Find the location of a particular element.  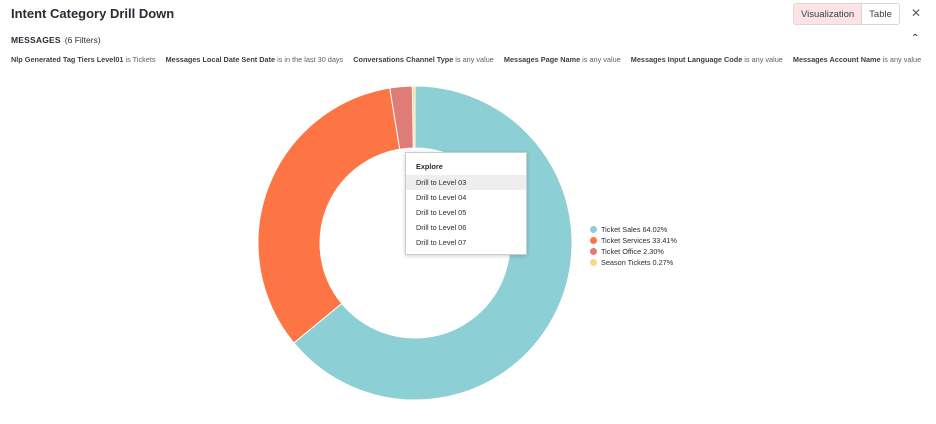

menu-item-drill-level-05: Drill to Level 05 is located at coordinates (441, 212).